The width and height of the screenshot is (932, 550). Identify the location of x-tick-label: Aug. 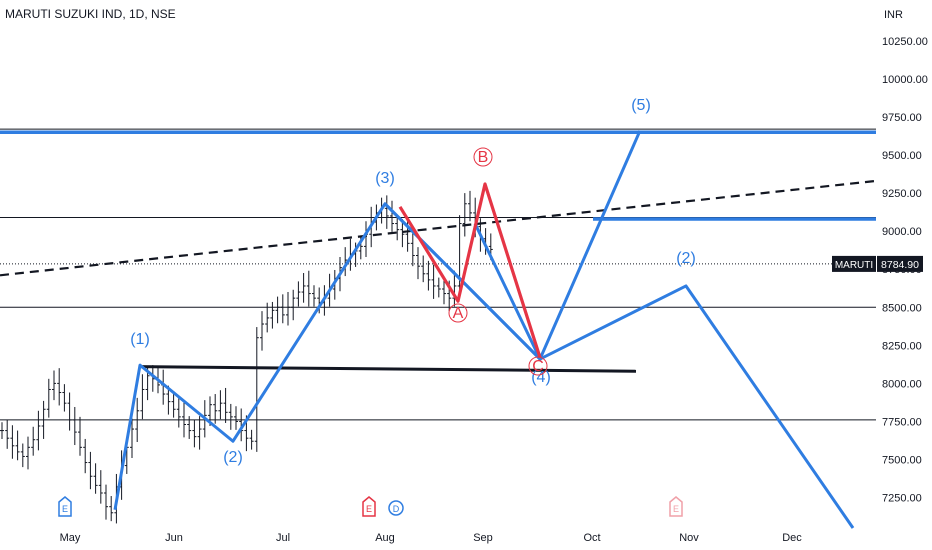
(385, 538).